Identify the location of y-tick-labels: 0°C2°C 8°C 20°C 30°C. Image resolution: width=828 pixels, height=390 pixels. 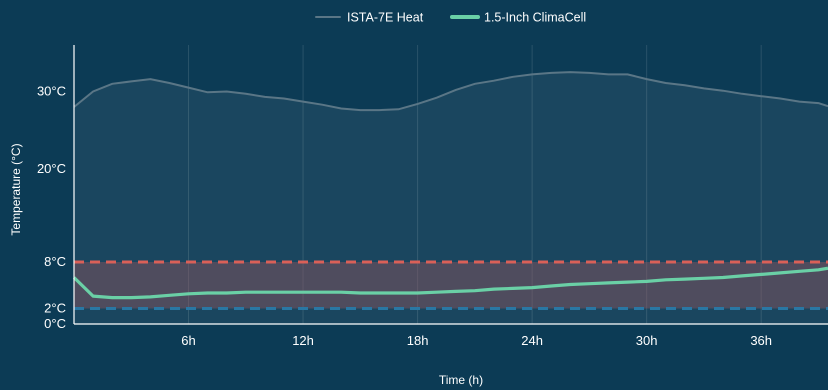
(51, 208).